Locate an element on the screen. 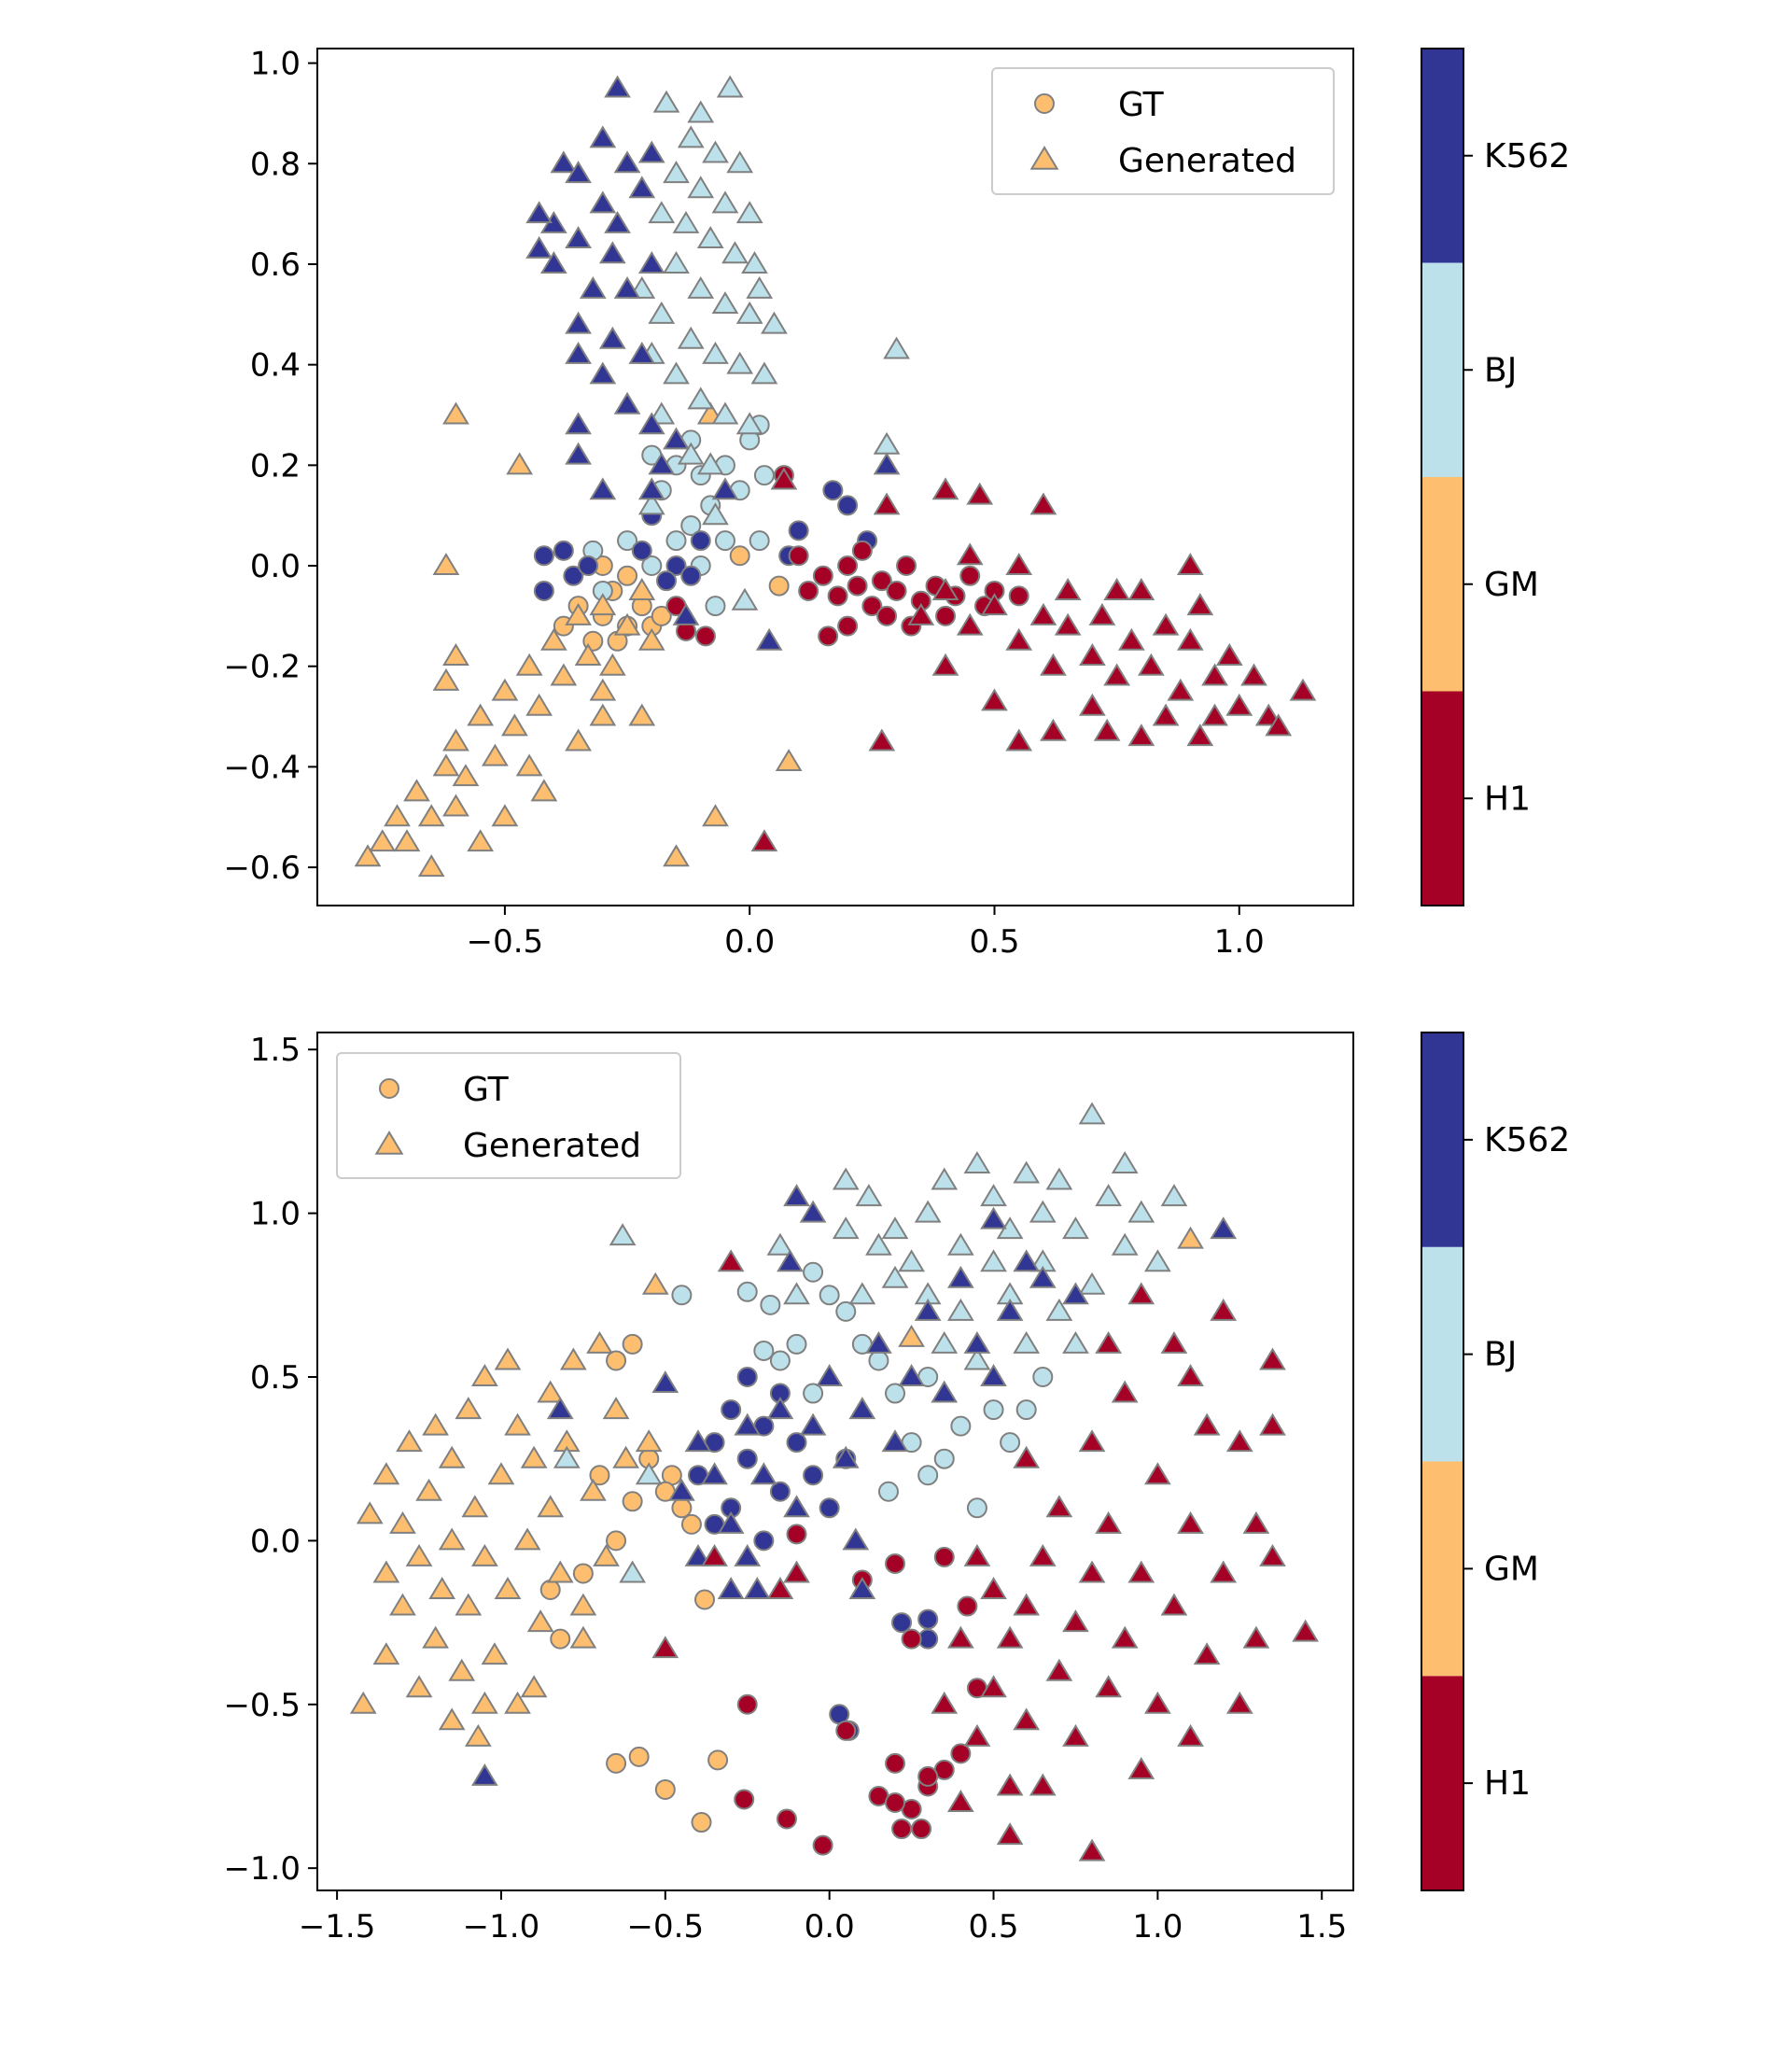 Image resolution: width=1792 pixels, height=2065 pixels. x-tick-label: −1.5 is located at coordinates (337, 1927).